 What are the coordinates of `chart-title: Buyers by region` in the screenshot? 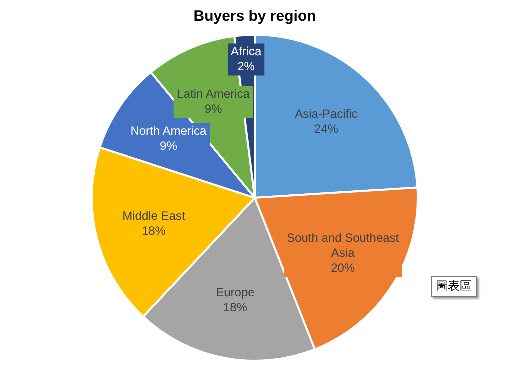 It's located at (255, 17).